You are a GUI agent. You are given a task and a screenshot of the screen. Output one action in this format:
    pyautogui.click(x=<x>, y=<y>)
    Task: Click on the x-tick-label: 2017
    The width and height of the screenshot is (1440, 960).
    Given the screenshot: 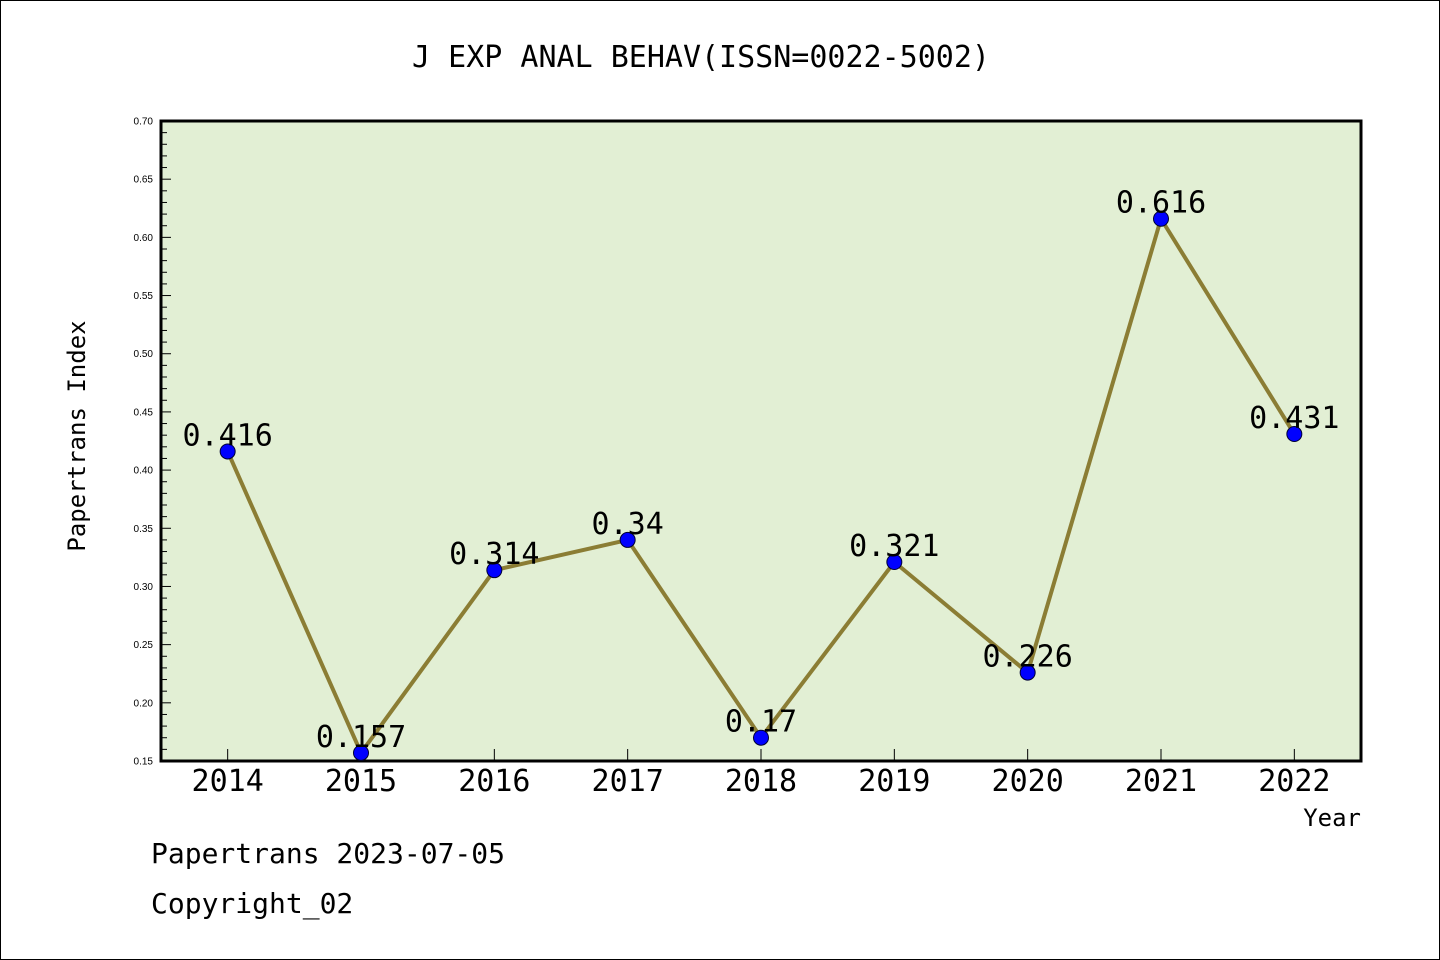 What is the action you would take?
    pyautogui.click(x=628, y=781)
    